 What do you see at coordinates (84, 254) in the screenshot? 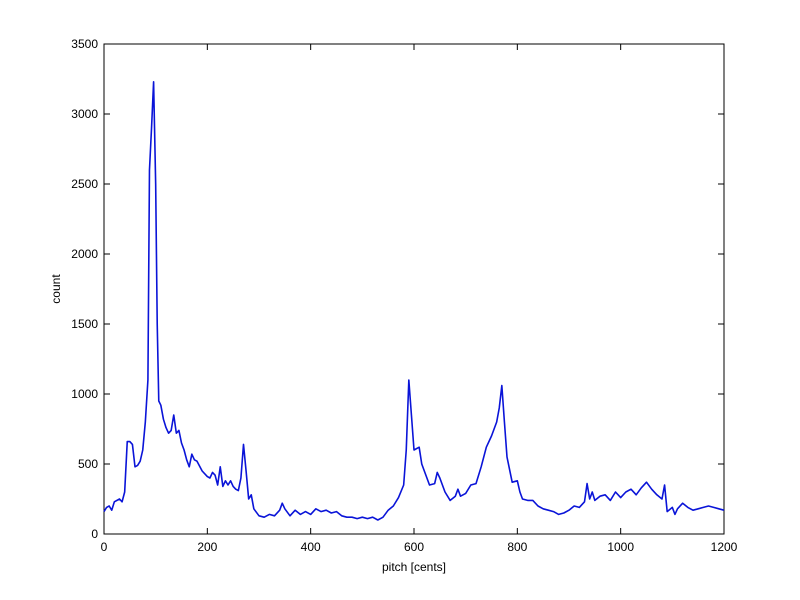
I see `y-tick-label: 2000` at bounding box center [84, 254].